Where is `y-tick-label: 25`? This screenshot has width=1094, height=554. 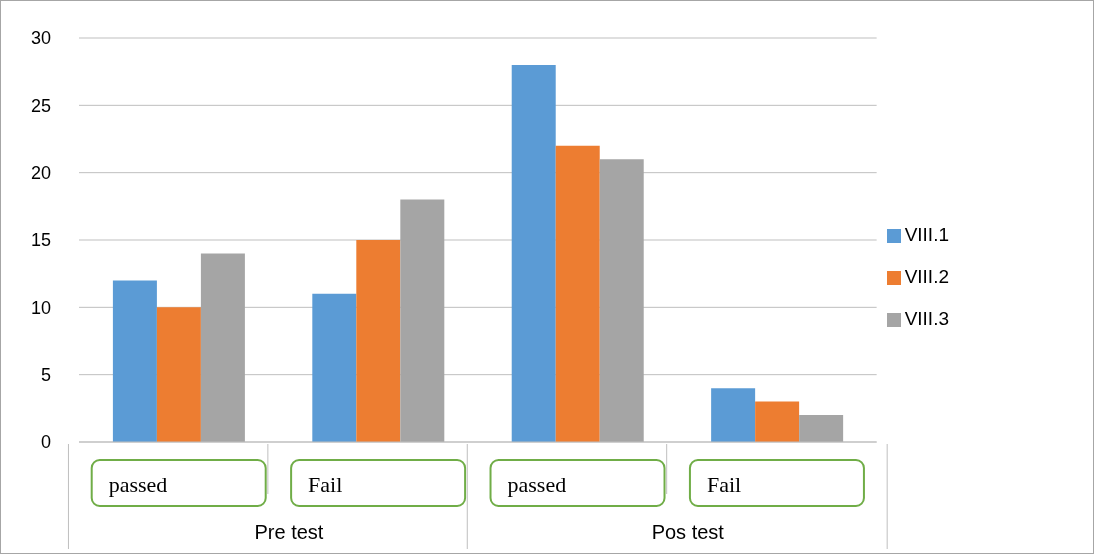
y-tick-label: 25 is located at coordinates (40, 105).